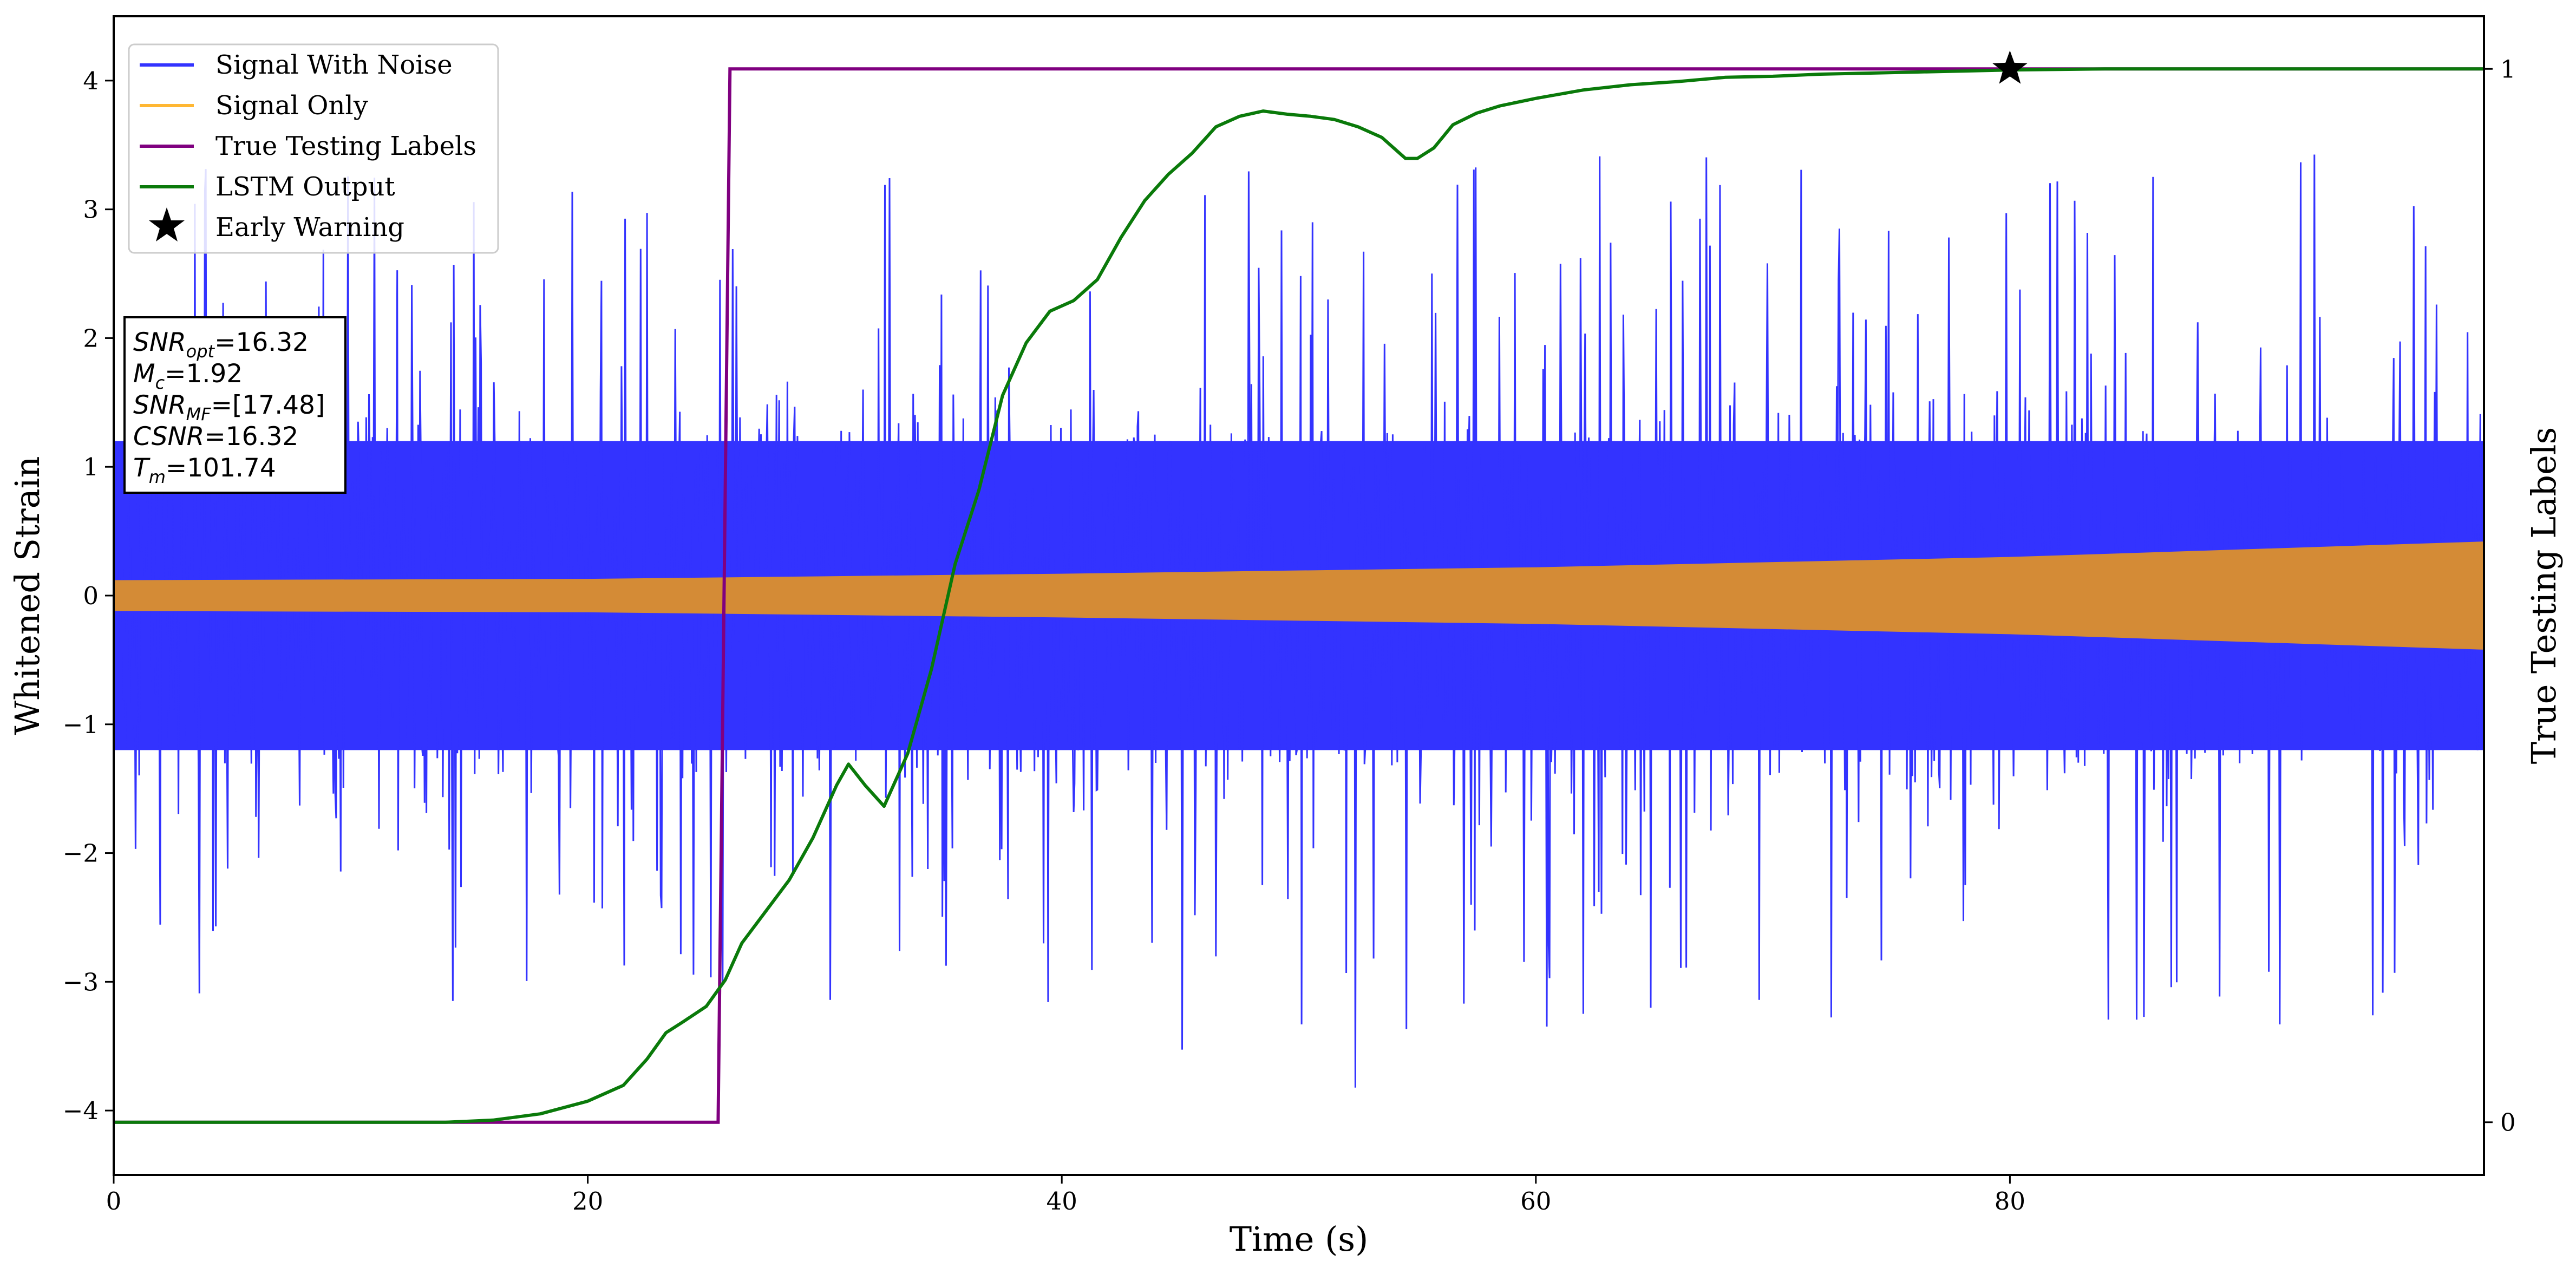  Describe the element at coordinates (588, 1201) in the screenshot. I see `x-tick-label: 20` at that location.